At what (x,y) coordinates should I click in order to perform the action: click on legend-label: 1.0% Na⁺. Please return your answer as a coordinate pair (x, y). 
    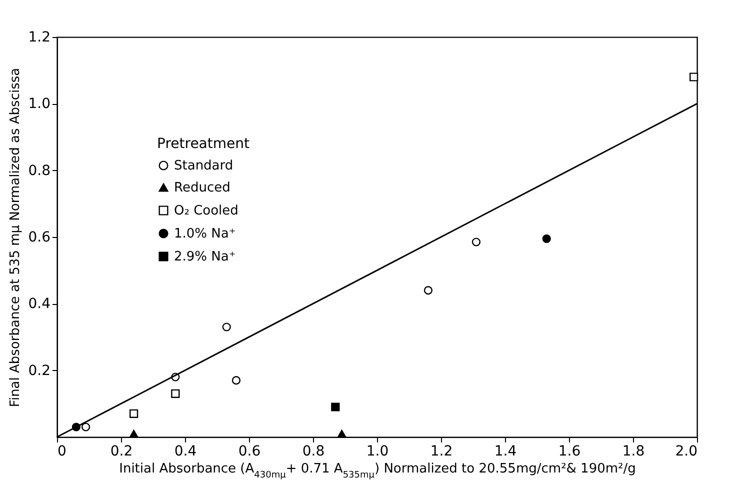
    Looking at the image, I should click on (205, 234).